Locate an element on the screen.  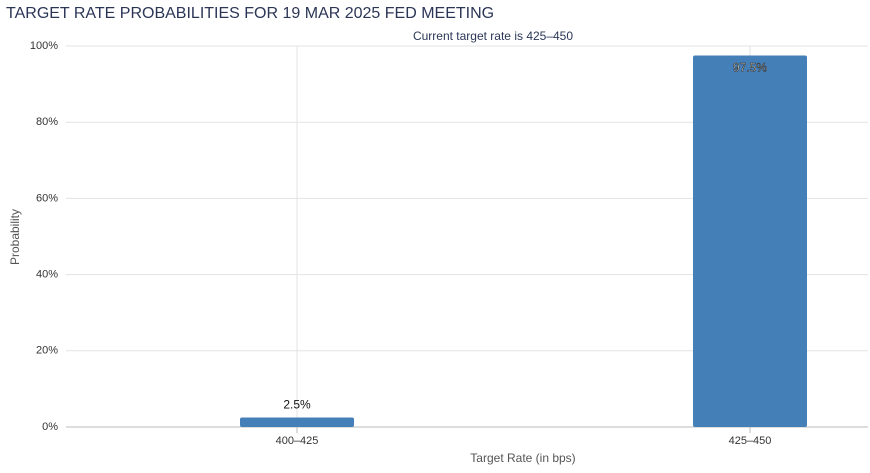
y-tick-label: 0% is located at coordinates (50, 427).